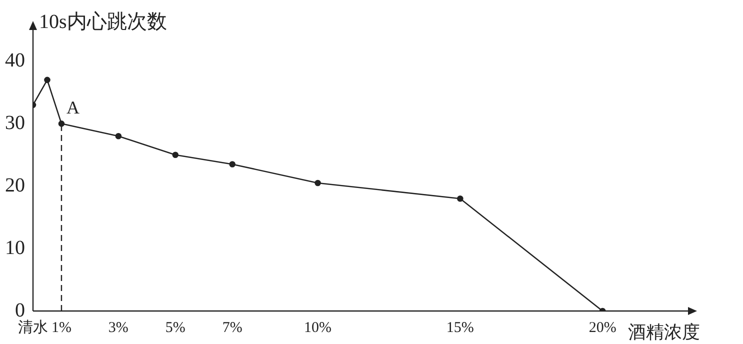  I want to click on annotation: A, so click(73, 108).